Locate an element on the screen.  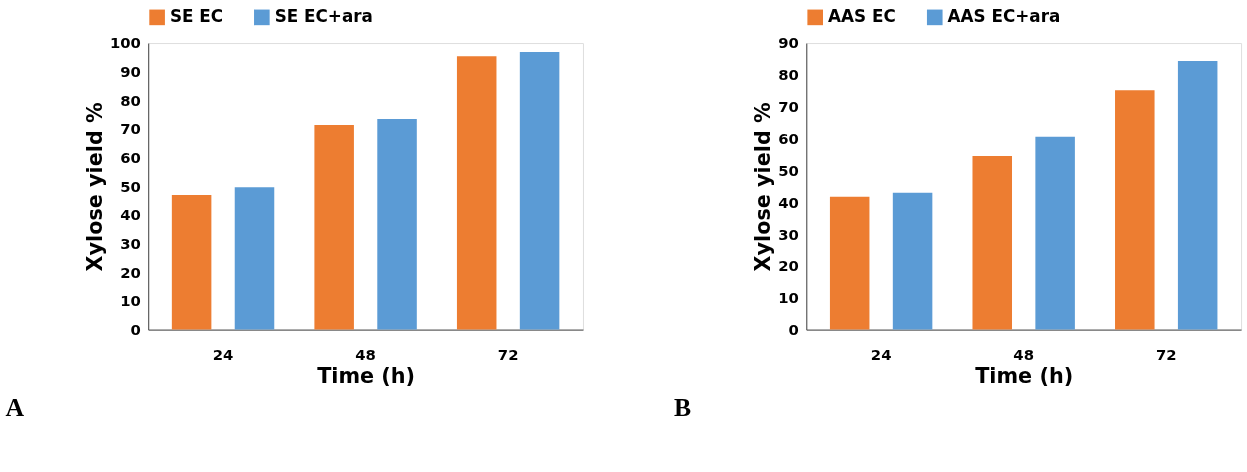
legend-label: AAS EC+ara is located at coordinates (1004, 16).